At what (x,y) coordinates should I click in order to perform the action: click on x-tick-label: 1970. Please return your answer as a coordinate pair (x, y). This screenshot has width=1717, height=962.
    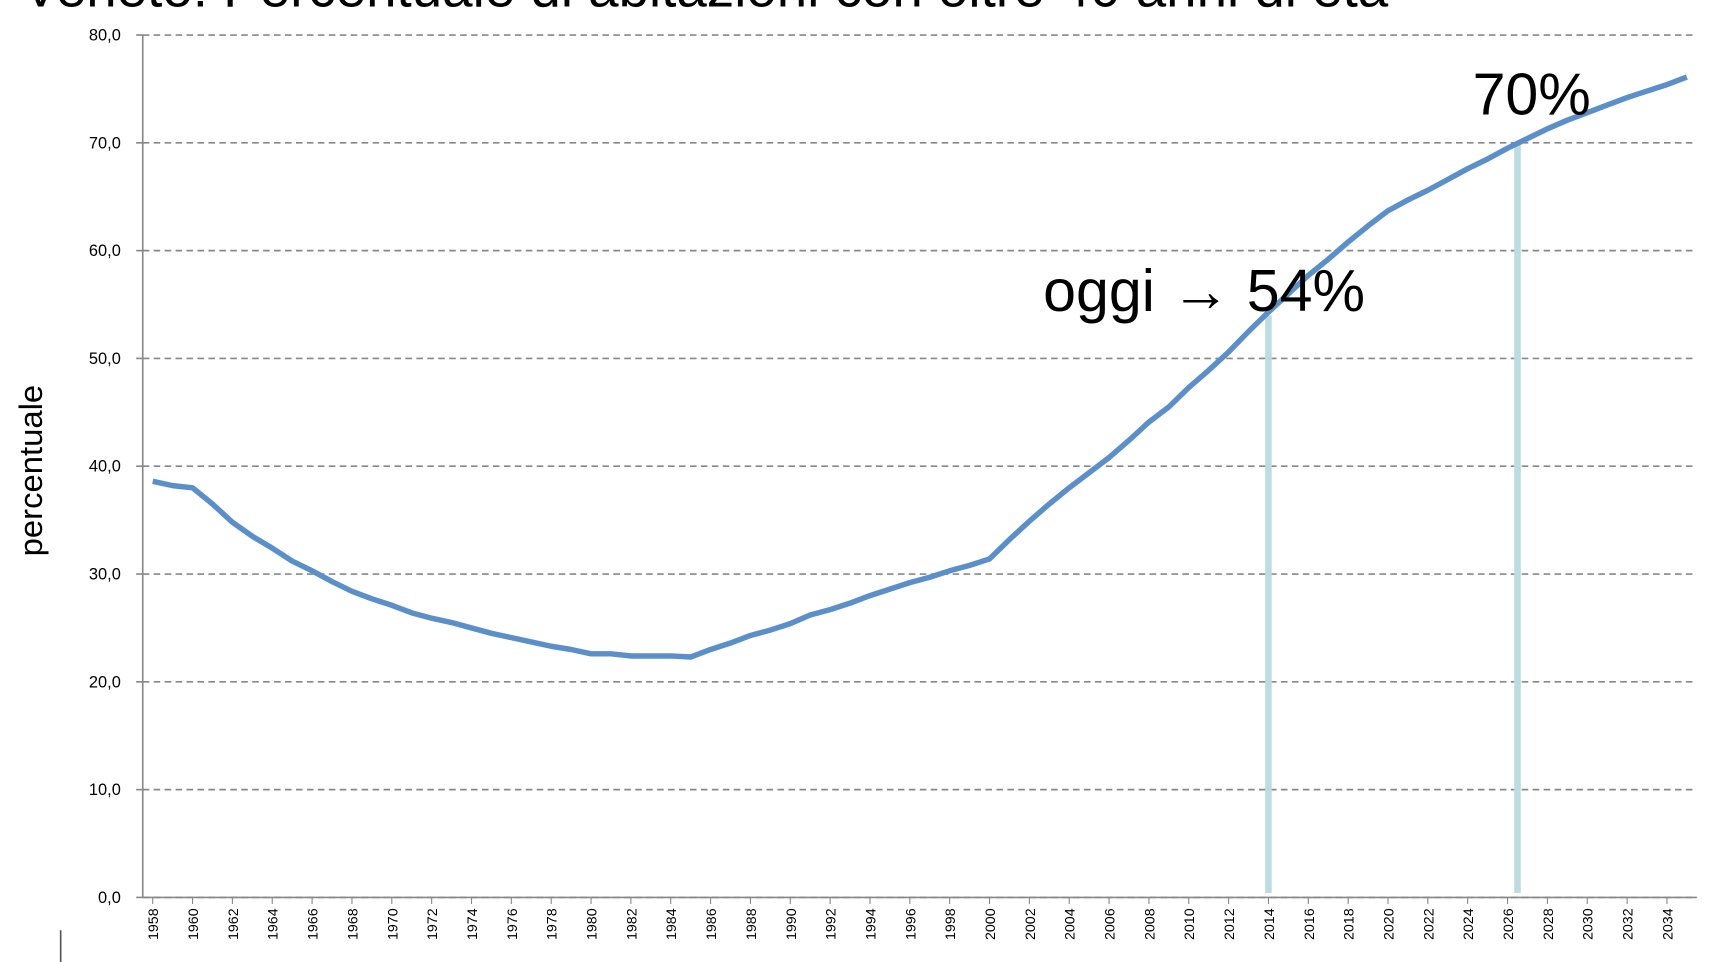
    Looking at the image, I should click on (393, 924).